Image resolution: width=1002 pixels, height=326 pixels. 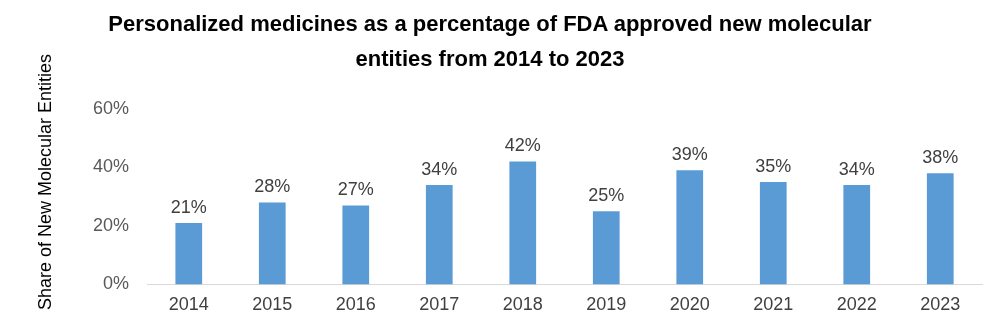 What do you see at coordinates (606, 304) in the screenshot?
I see `x-tick-label: 2019` at bounding box center [606, 304].